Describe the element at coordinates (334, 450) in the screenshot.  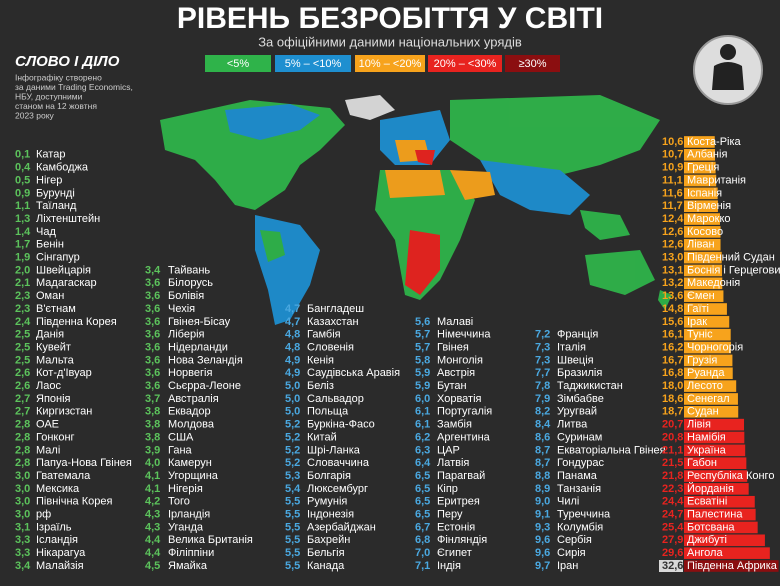
I see `country-name: Шрі-Ланка` at that location.